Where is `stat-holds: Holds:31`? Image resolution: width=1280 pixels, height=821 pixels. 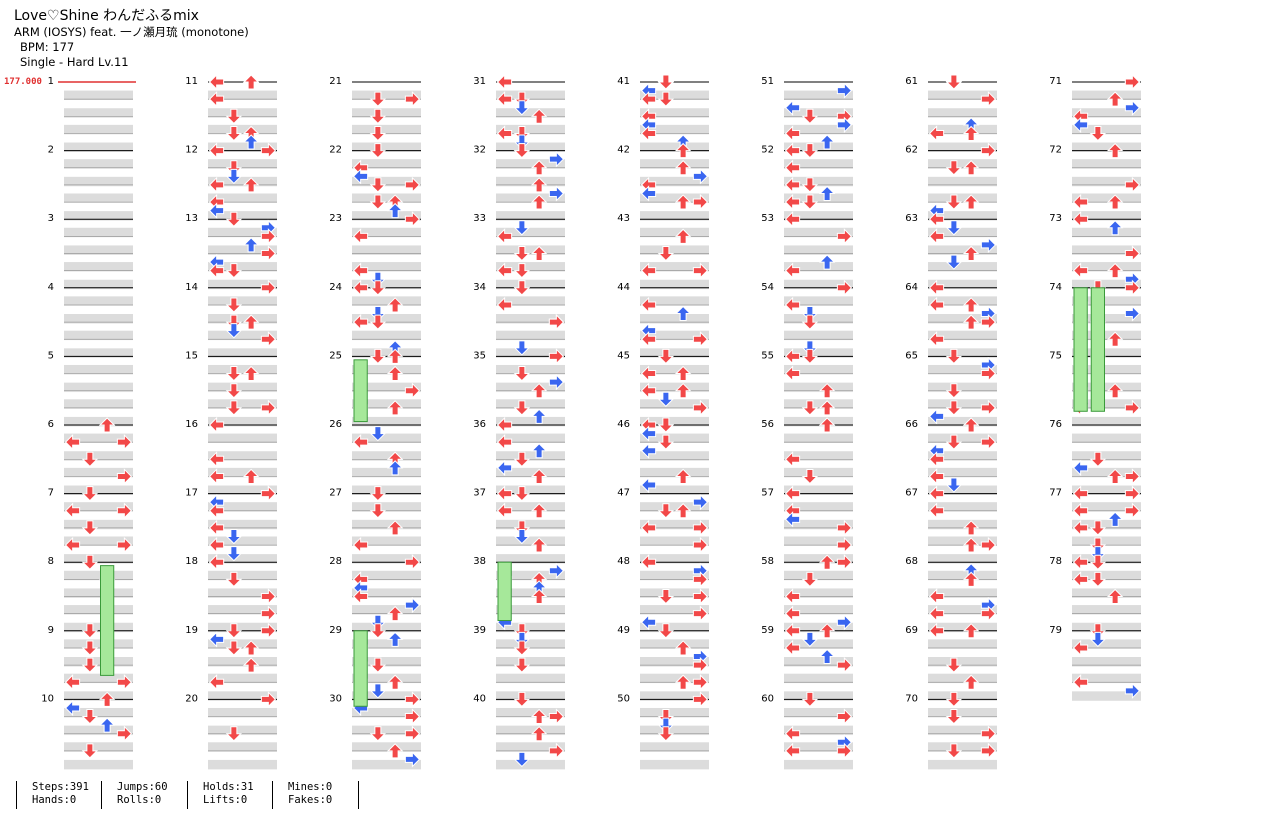 stat-holds: Holds:31 is located at coordinates (228, 787).